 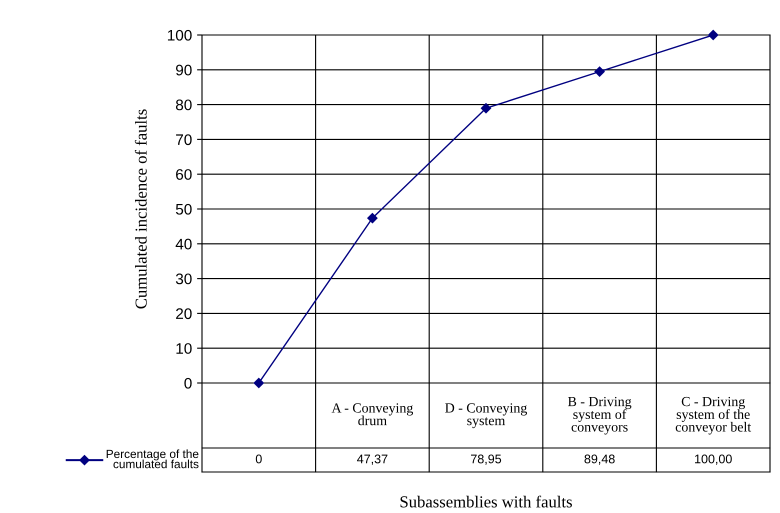 What do you see at coordinates (184, 278) in the screenshot?
I see `y-tick-label: 30` at bounding box center [184, 278].